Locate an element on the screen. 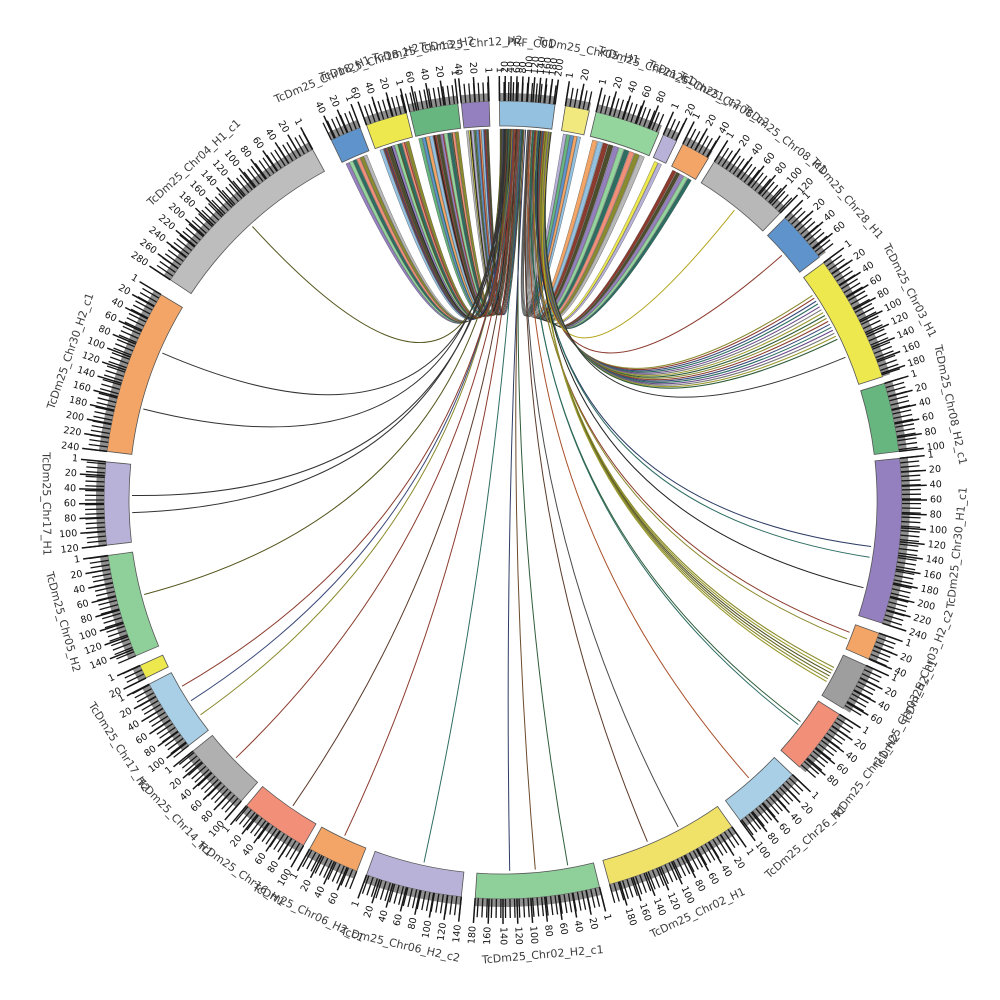  tick-label: 180 is located at coordinates (631, 917).